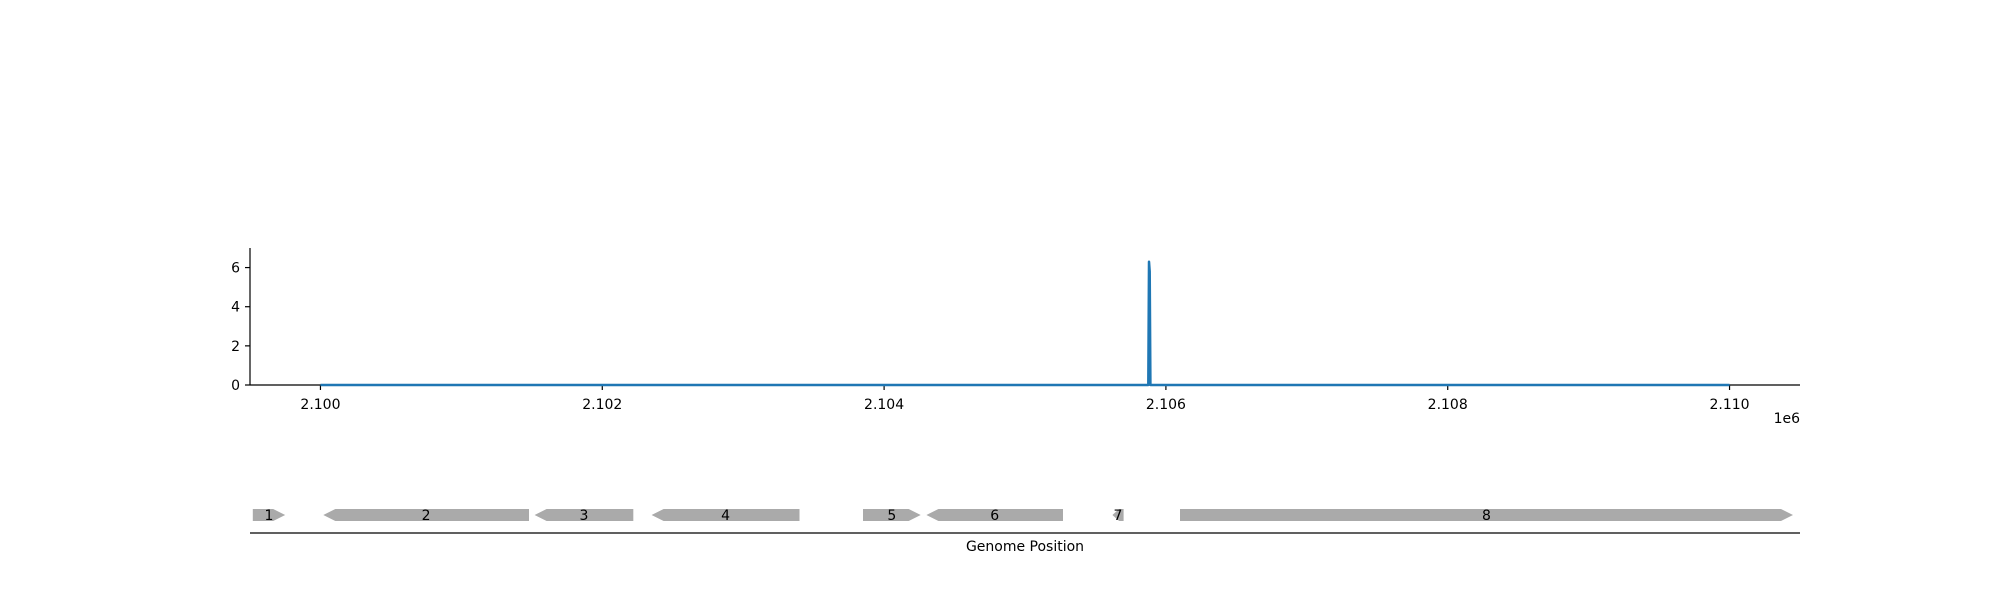 The width and height of the screenshot is (2000, 600). What do you see at coordinates (235, 386) in the screenshot?
I see `y-tick-label: 0` at bounding box center [235, 386].